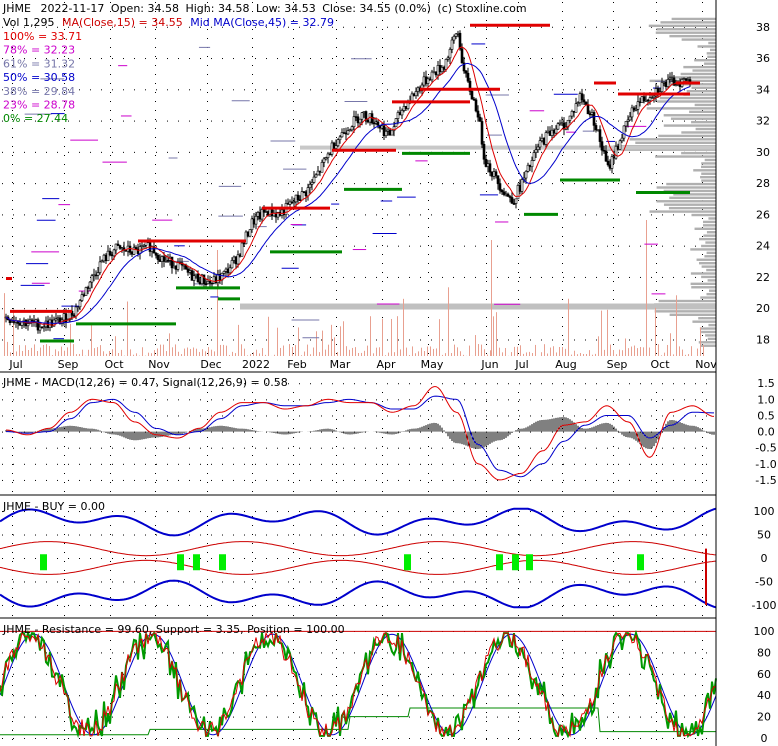 The image size is (778, 746). I want to click on x-tick-label: Nov, so click(159, 364).